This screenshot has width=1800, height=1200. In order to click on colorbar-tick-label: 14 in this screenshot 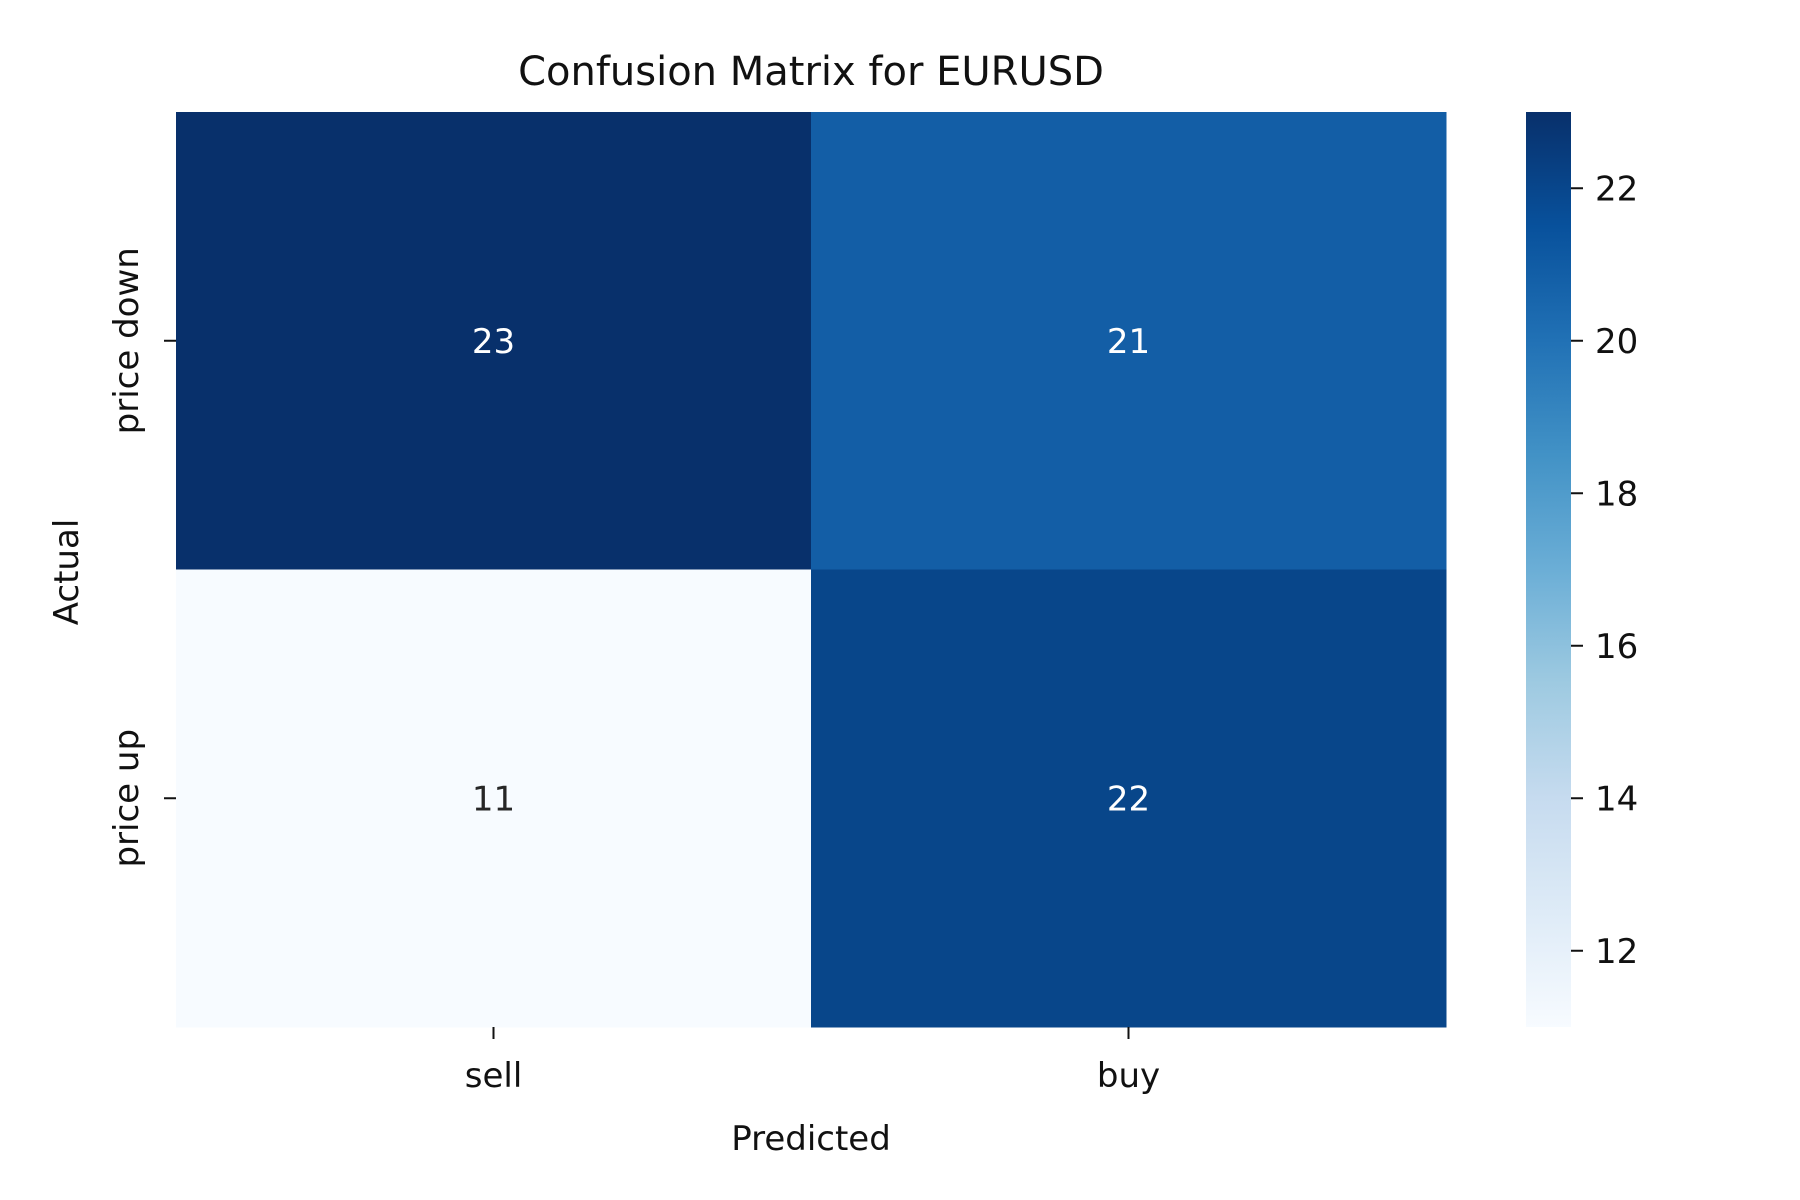, I will do `click(1616, 799)`.